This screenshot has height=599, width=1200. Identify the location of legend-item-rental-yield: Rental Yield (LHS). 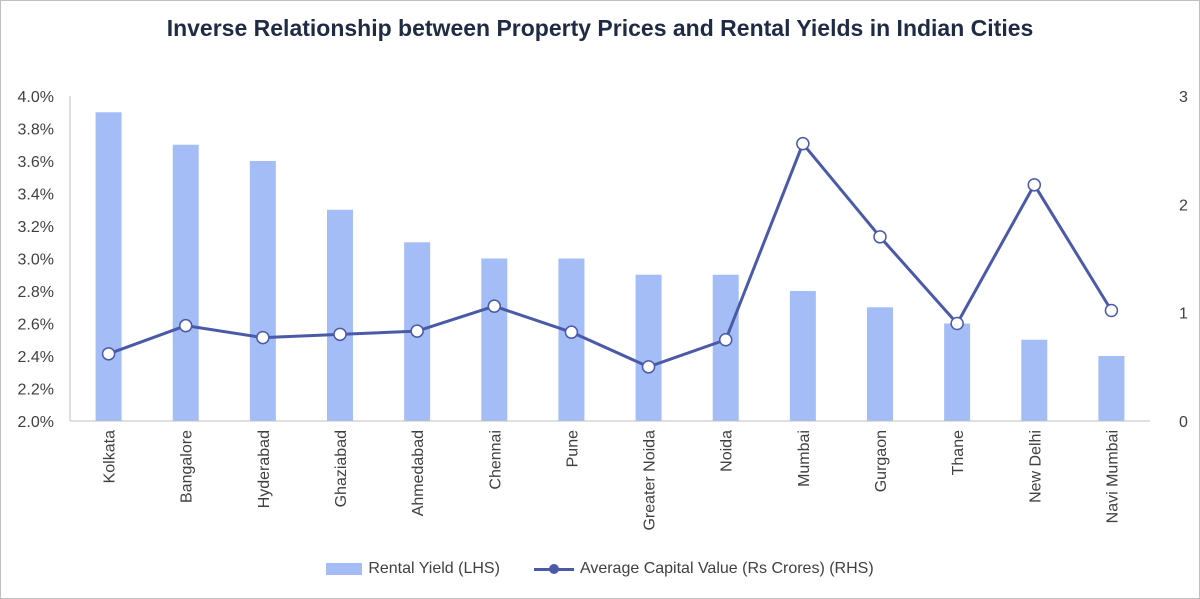
(413, 569).